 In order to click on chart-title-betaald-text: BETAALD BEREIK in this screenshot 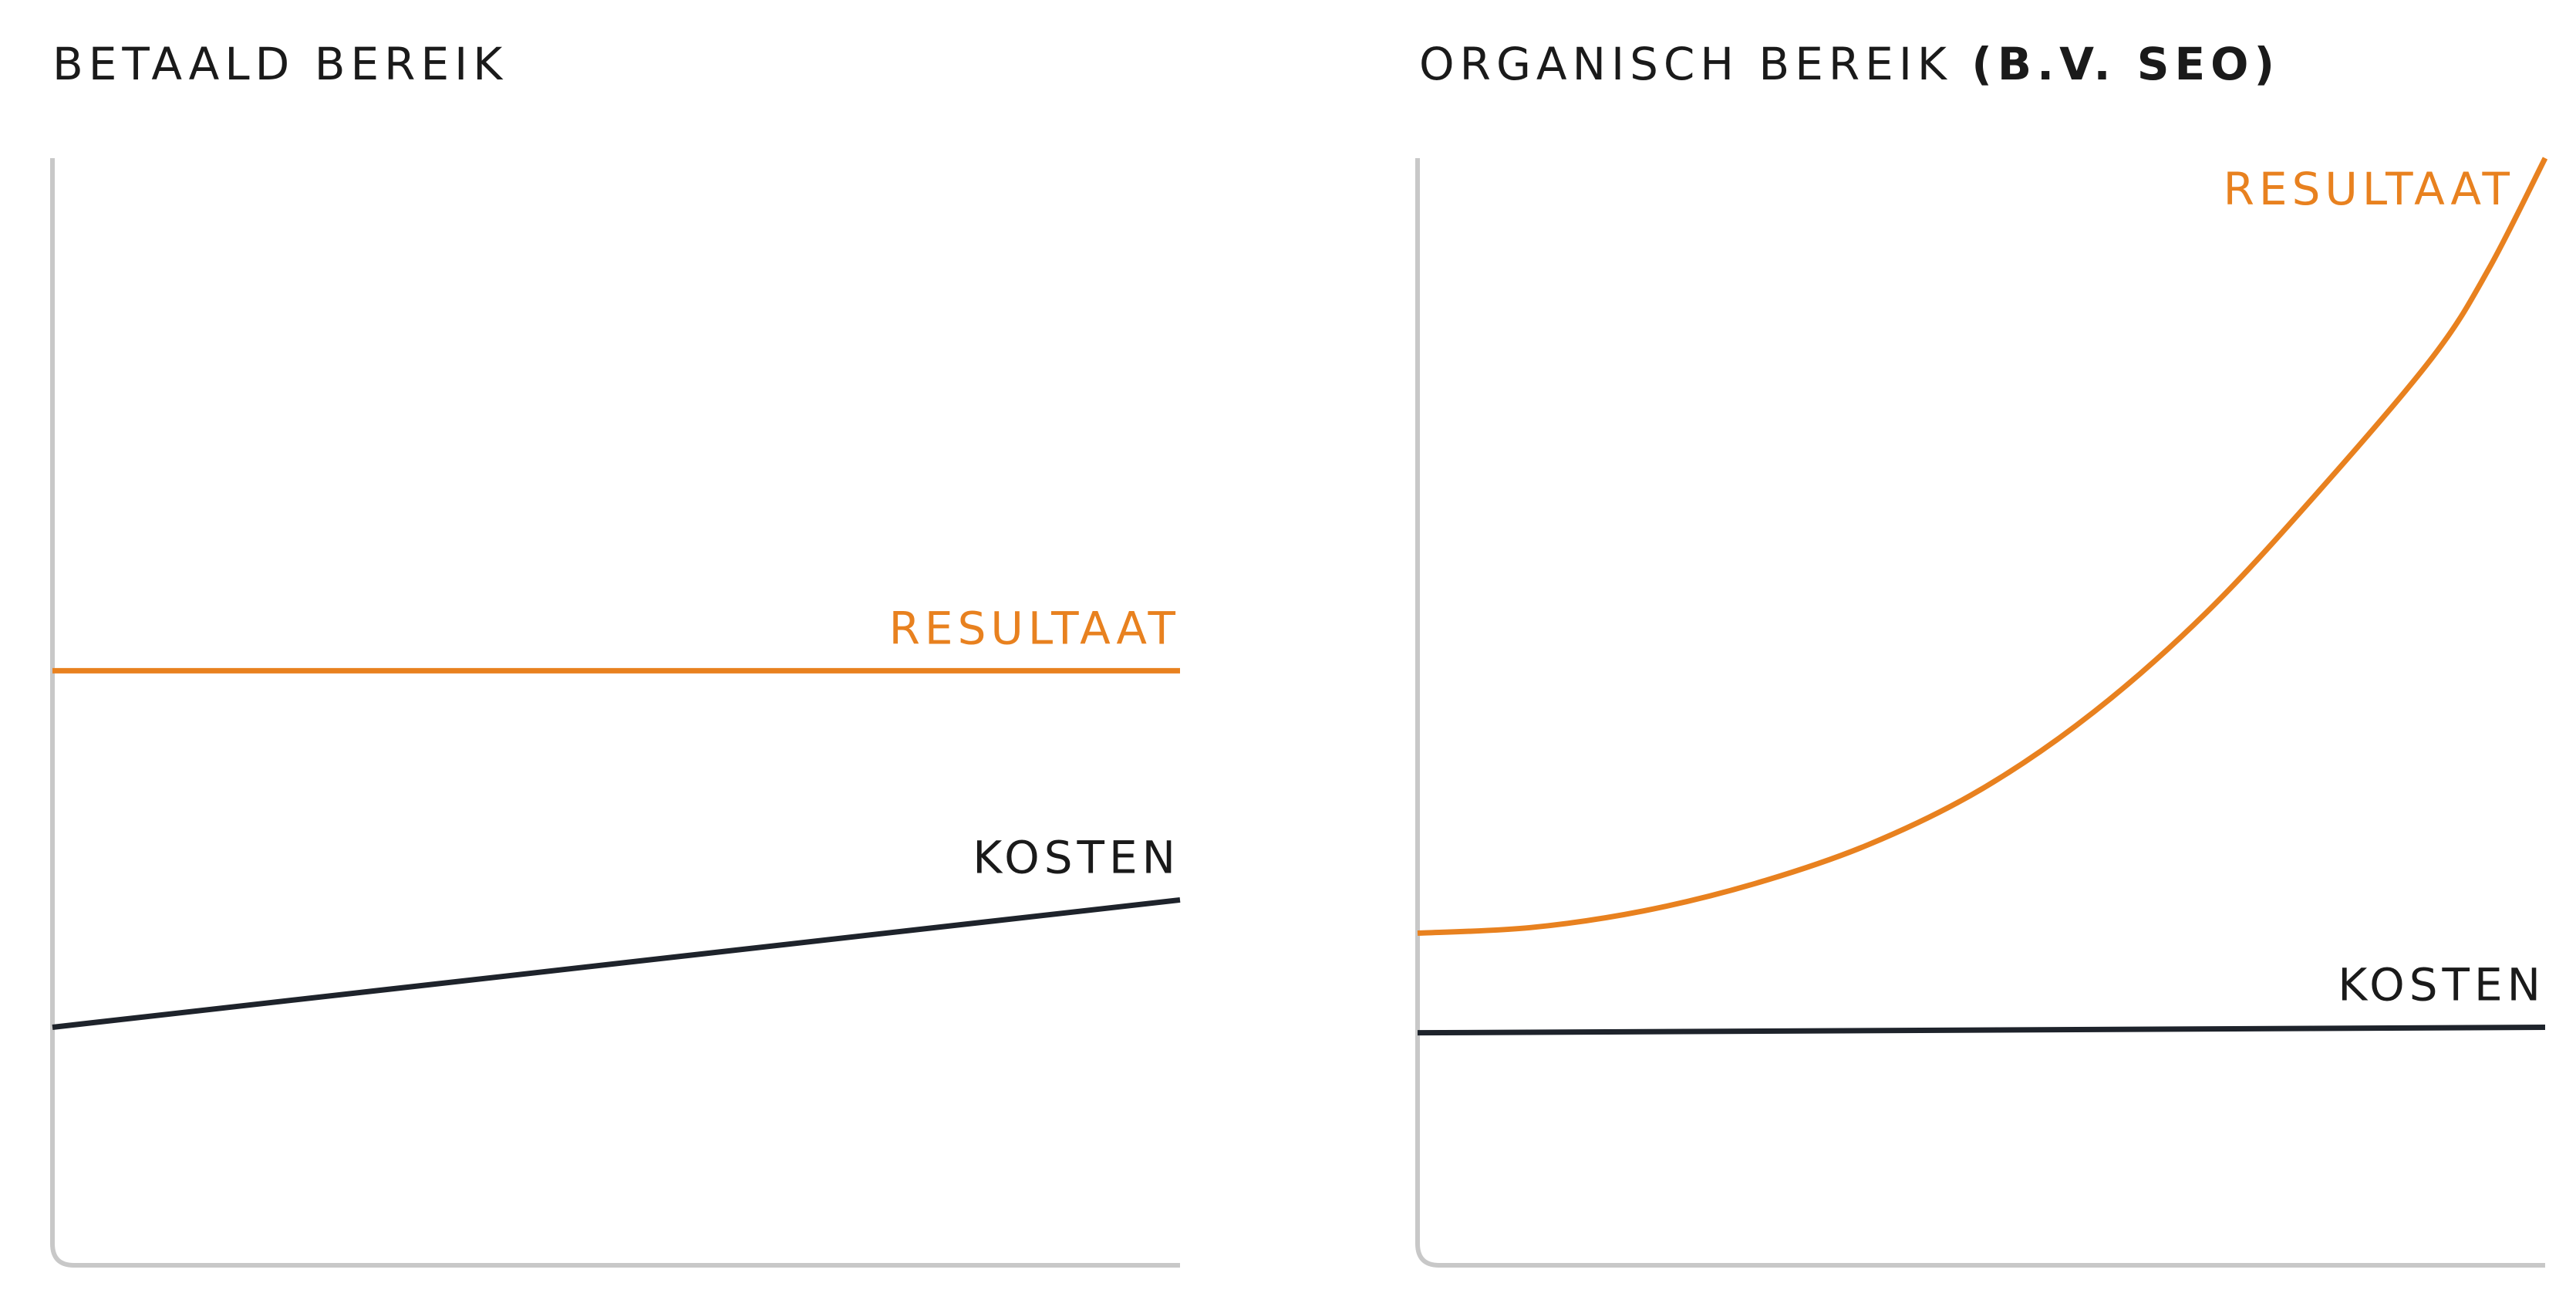, I will do `click(280, 64)`.